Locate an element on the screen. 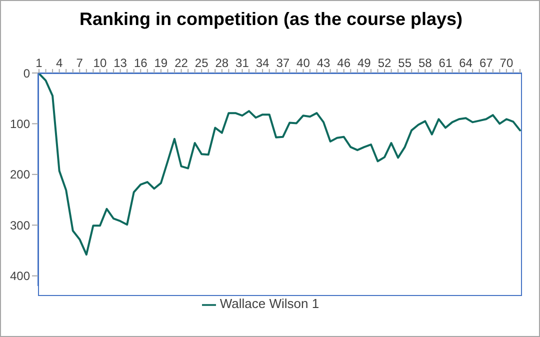 The image size is (540, 337). x-tick-label: 7 is located at coordinates (80, 63).